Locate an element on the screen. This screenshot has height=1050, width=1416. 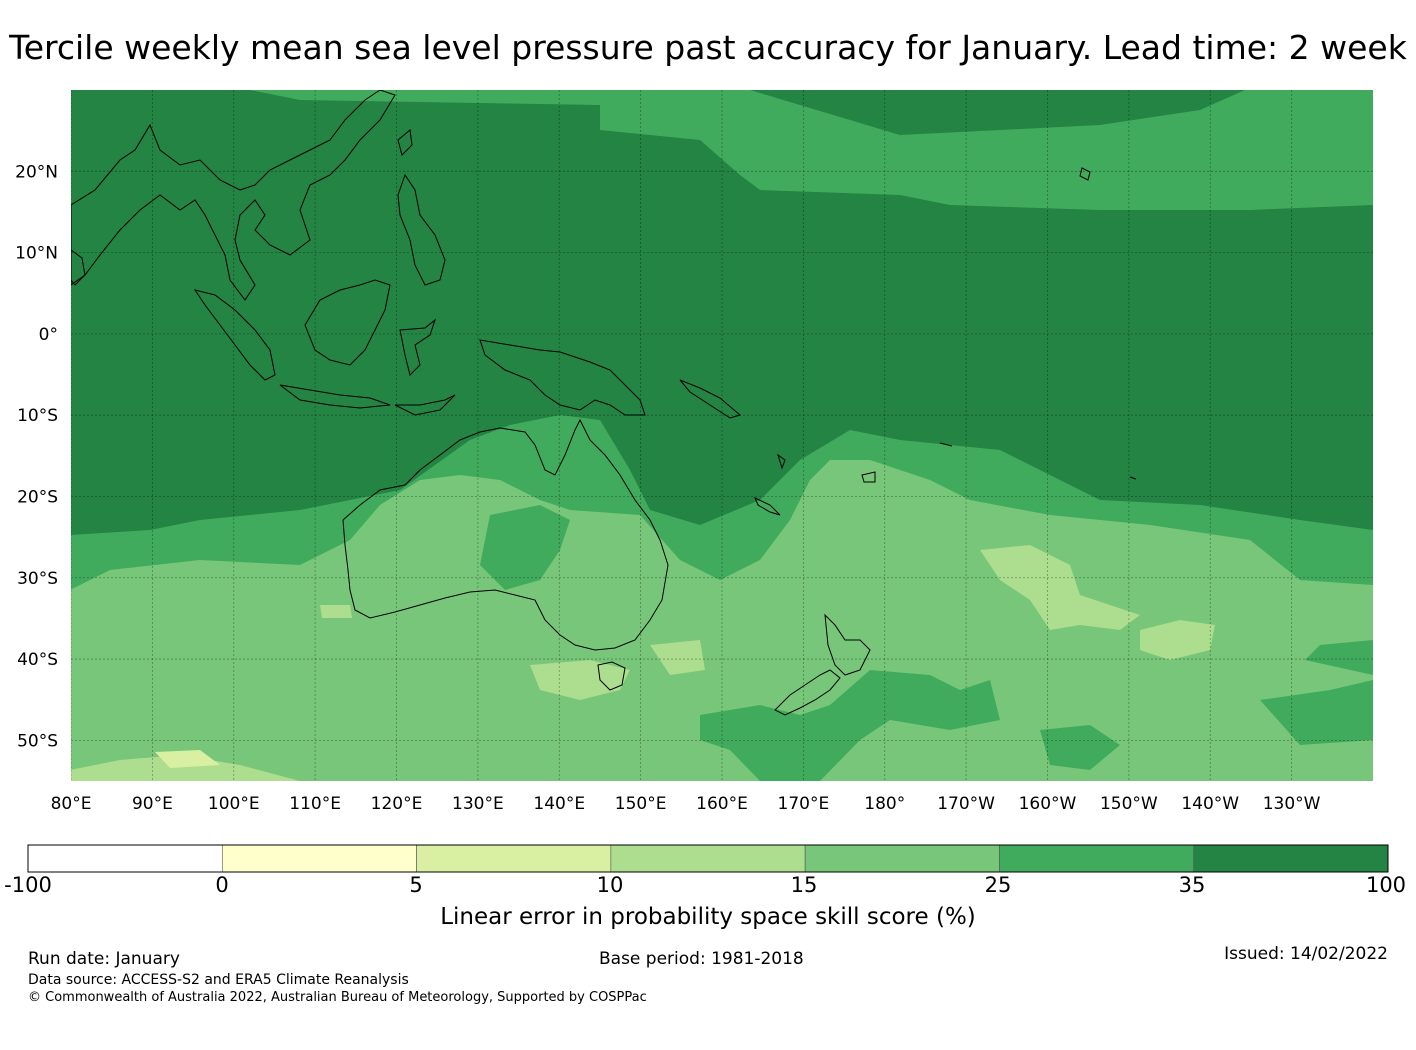
skill-region-pacific-light is located at coordinates (1060, 587).